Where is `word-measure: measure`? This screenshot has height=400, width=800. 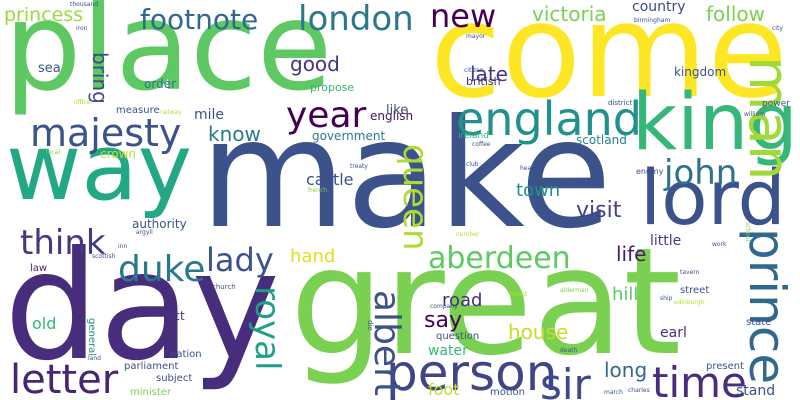
word-measure: measure is located at coordinates (138, 110).